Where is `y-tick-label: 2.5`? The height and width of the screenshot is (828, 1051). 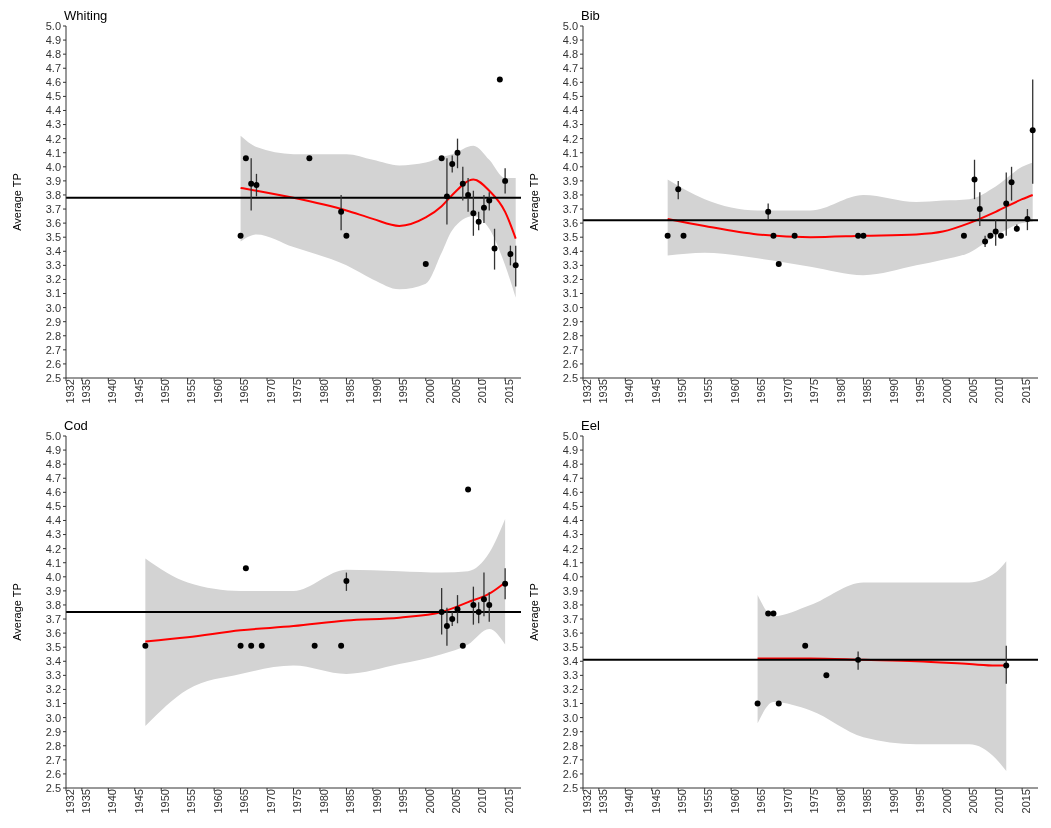
y-tick-label: 2.5 is located at coordinates (53, 787).